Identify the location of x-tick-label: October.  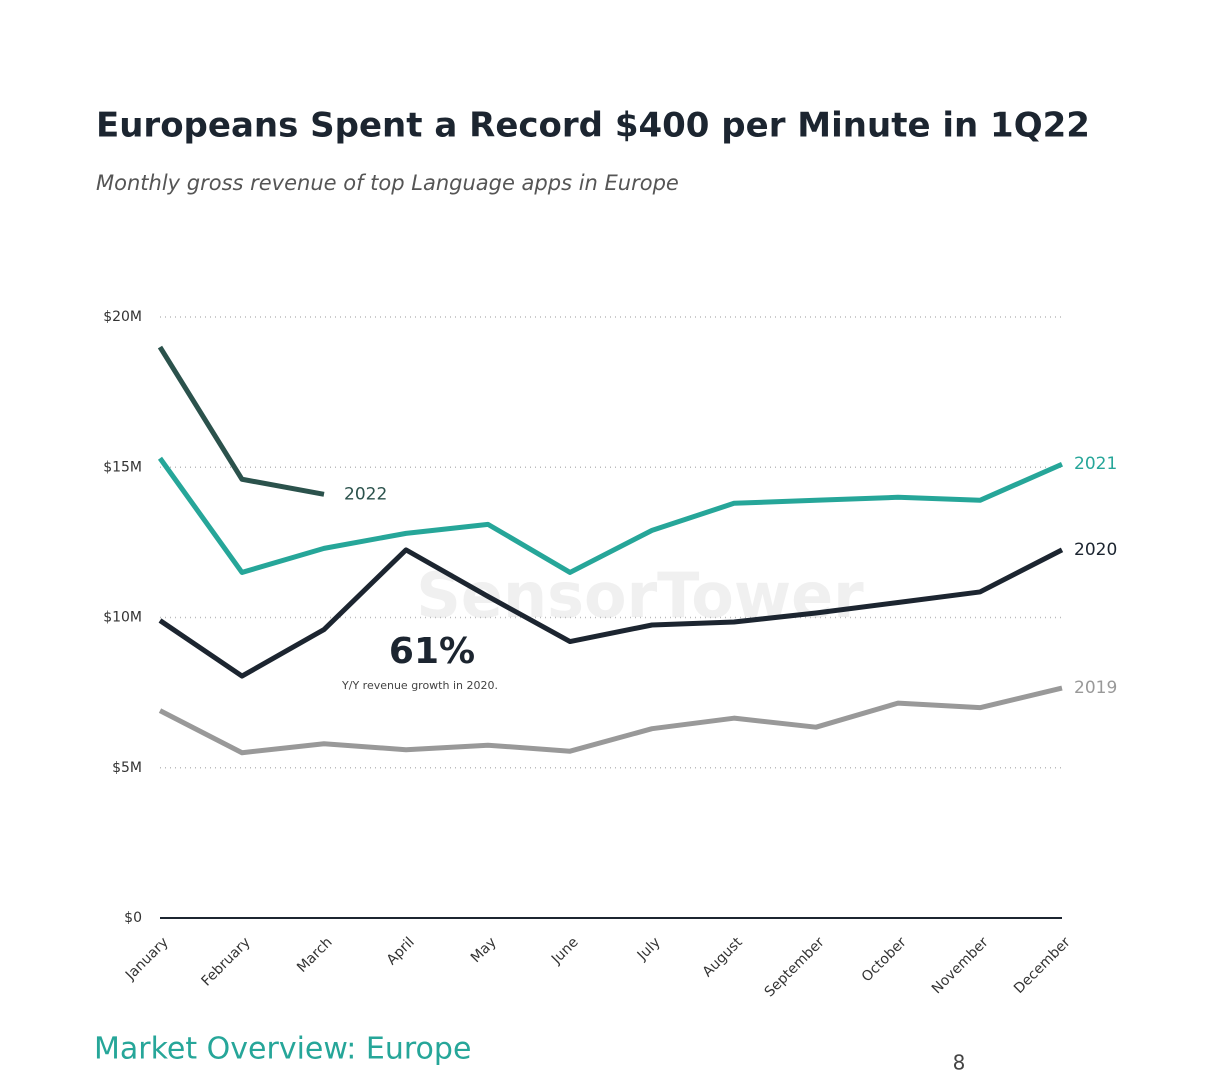
(884, 959).